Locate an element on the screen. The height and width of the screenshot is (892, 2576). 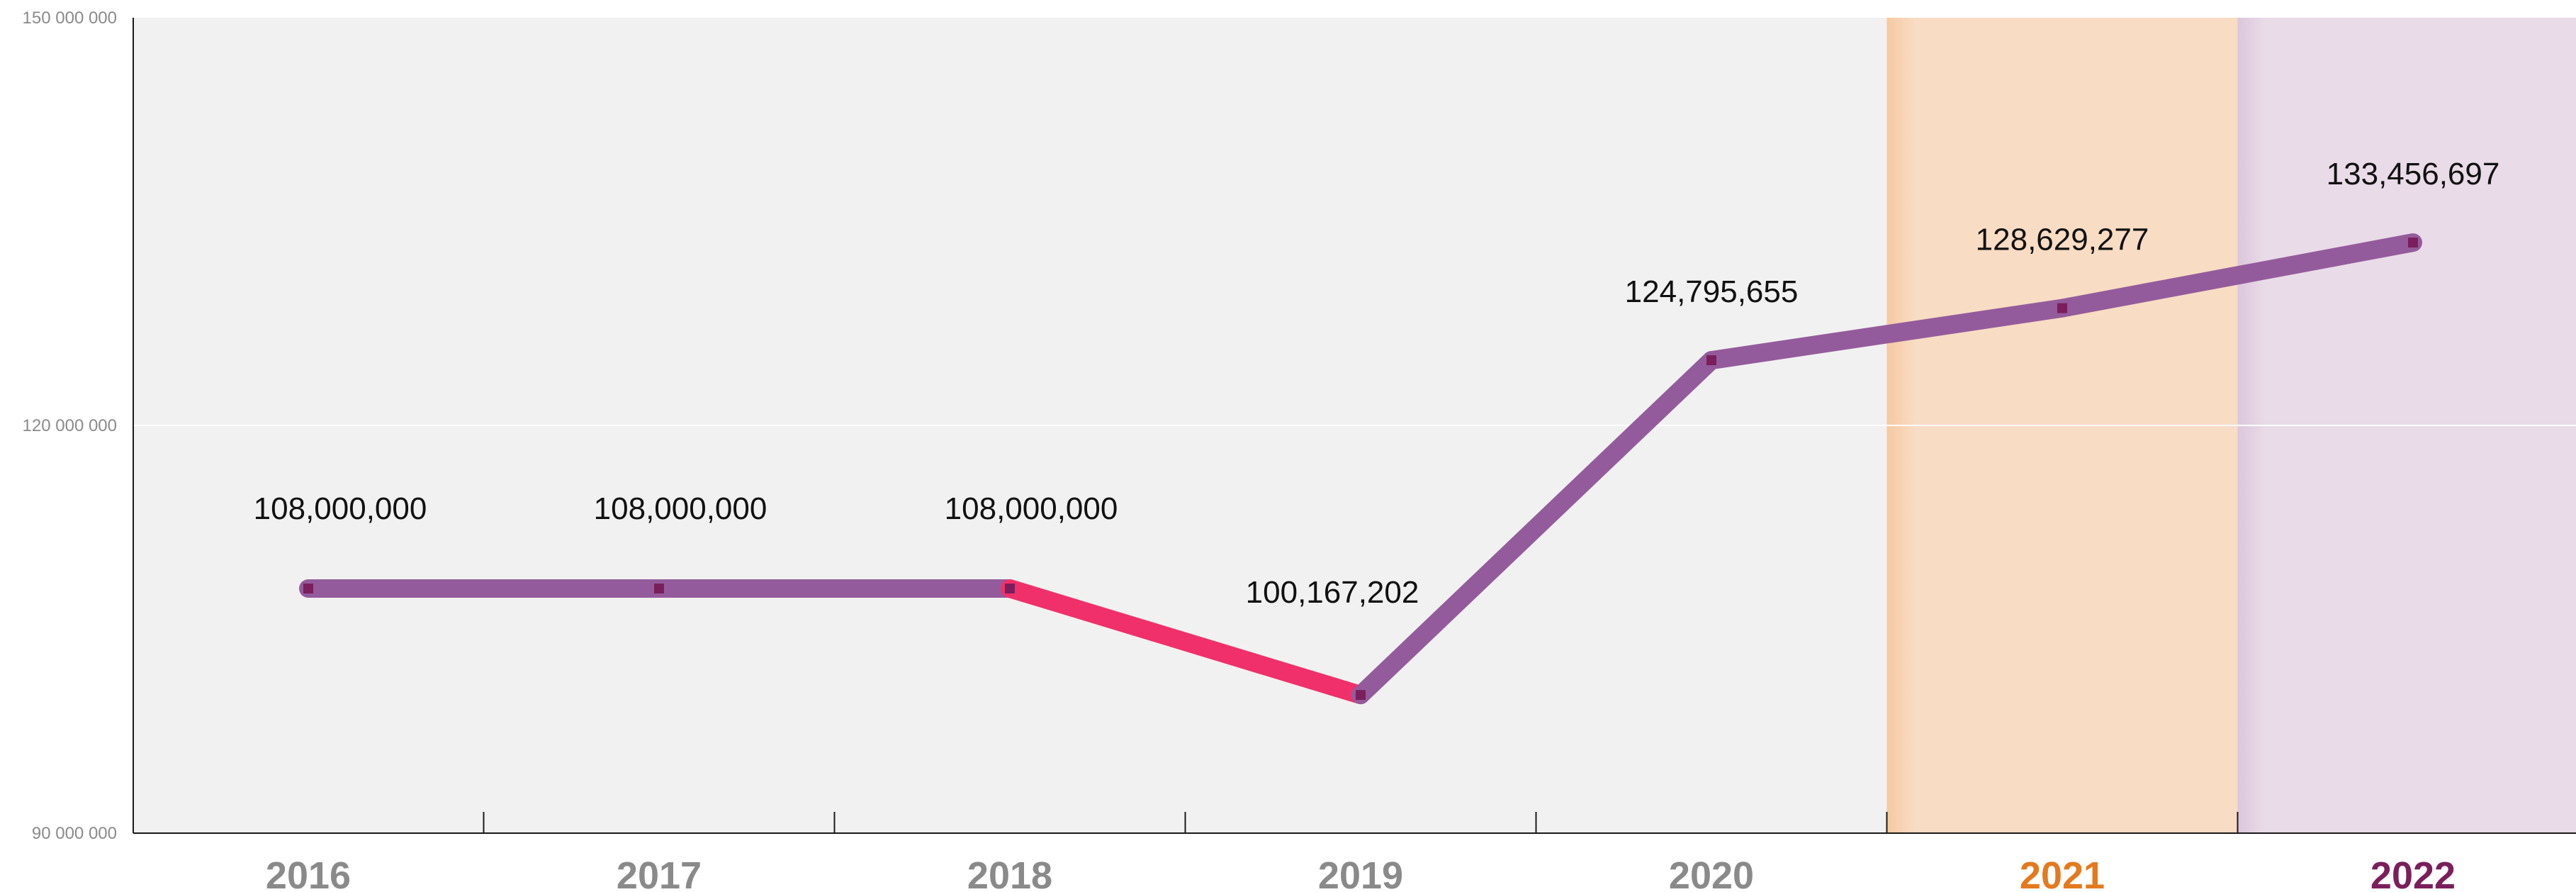
x-category-label: 2021 is located at coordinates (2062, 873).